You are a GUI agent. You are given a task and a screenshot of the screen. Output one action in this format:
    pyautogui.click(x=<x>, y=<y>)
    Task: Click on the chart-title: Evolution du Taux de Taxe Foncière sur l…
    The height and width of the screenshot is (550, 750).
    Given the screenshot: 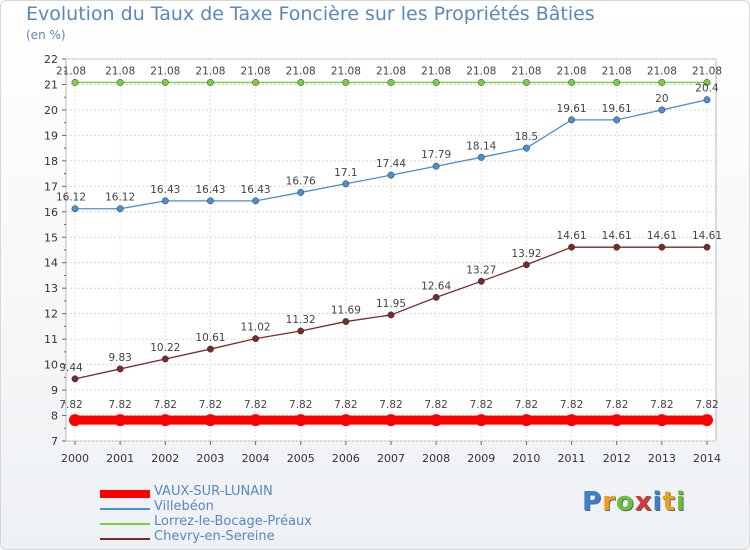 What is the action you would take?
    pyautogui.click(x=310, y=14)
    